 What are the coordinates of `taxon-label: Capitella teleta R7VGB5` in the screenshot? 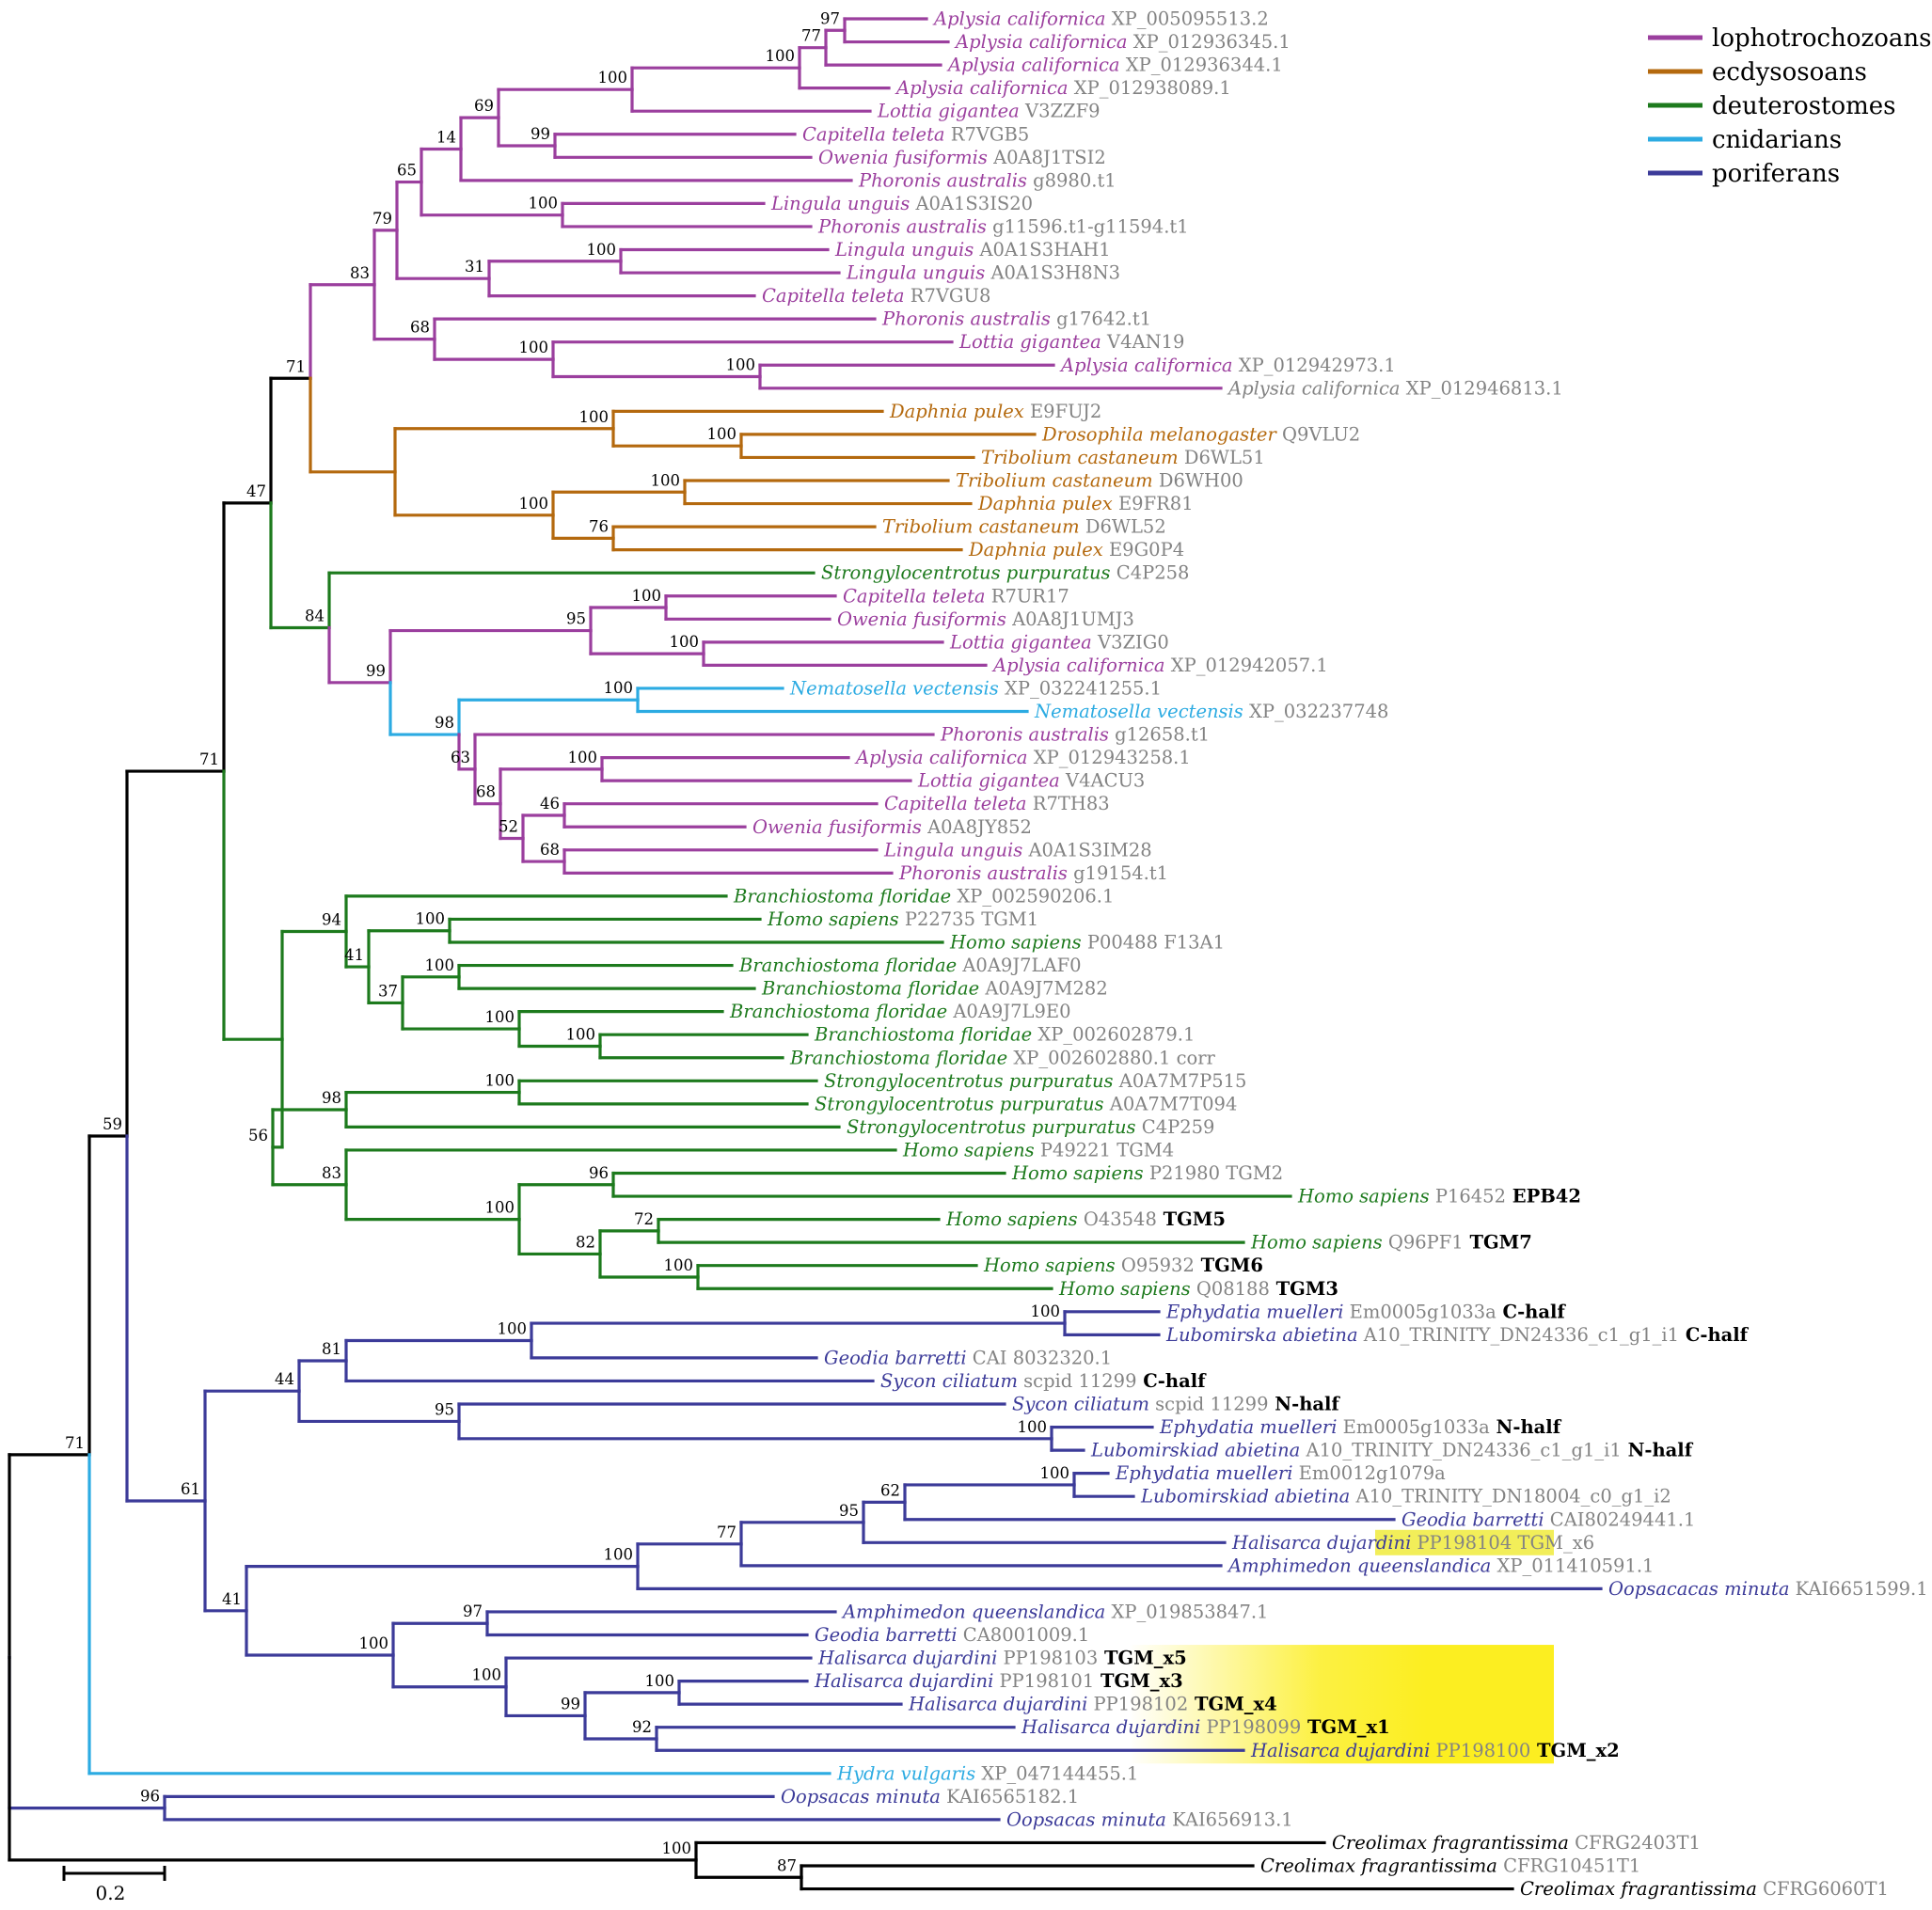 It's located at (915, 134).